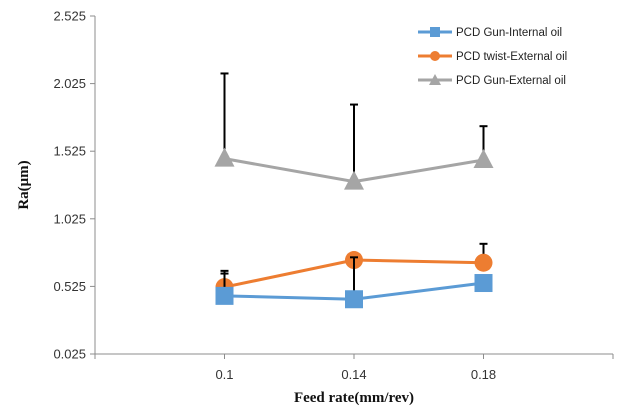 The image size is (628, 412). What do you see at coordinates (354, 398) in the screenshot?
I see `x-axis-title: Feed rate(mm/rev)` at bounding box center [354, 398].